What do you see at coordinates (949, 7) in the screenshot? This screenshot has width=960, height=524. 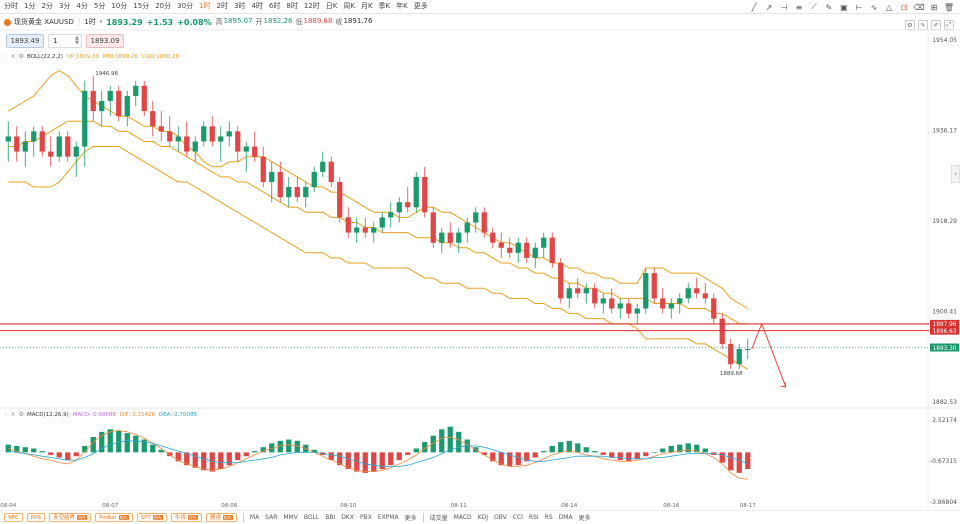 I see `delete-tool-icon: 🗑` at bounding box center [949, 7].